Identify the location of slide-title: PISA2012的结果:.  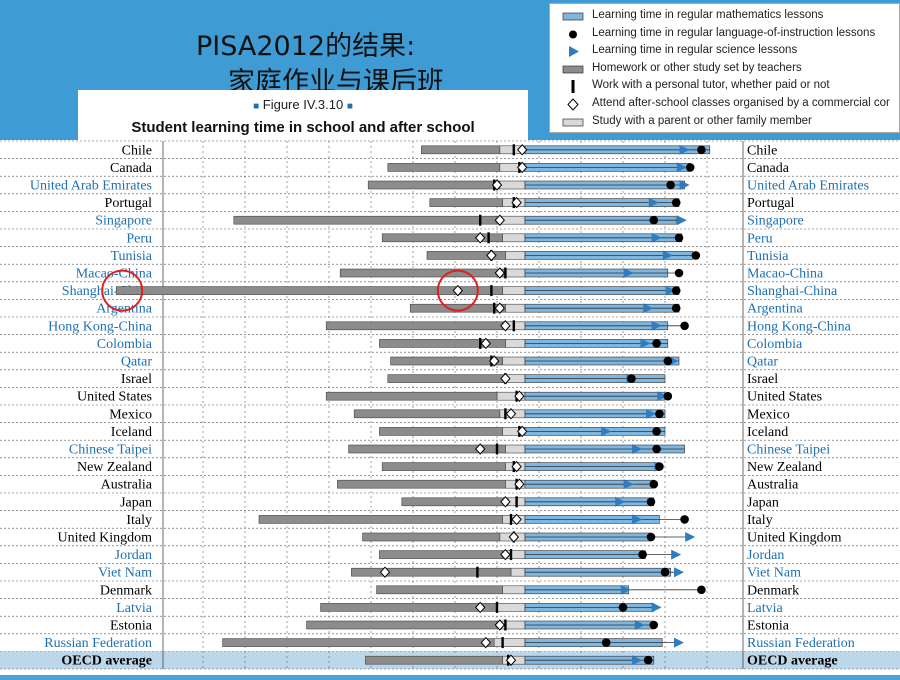
(306, 46).